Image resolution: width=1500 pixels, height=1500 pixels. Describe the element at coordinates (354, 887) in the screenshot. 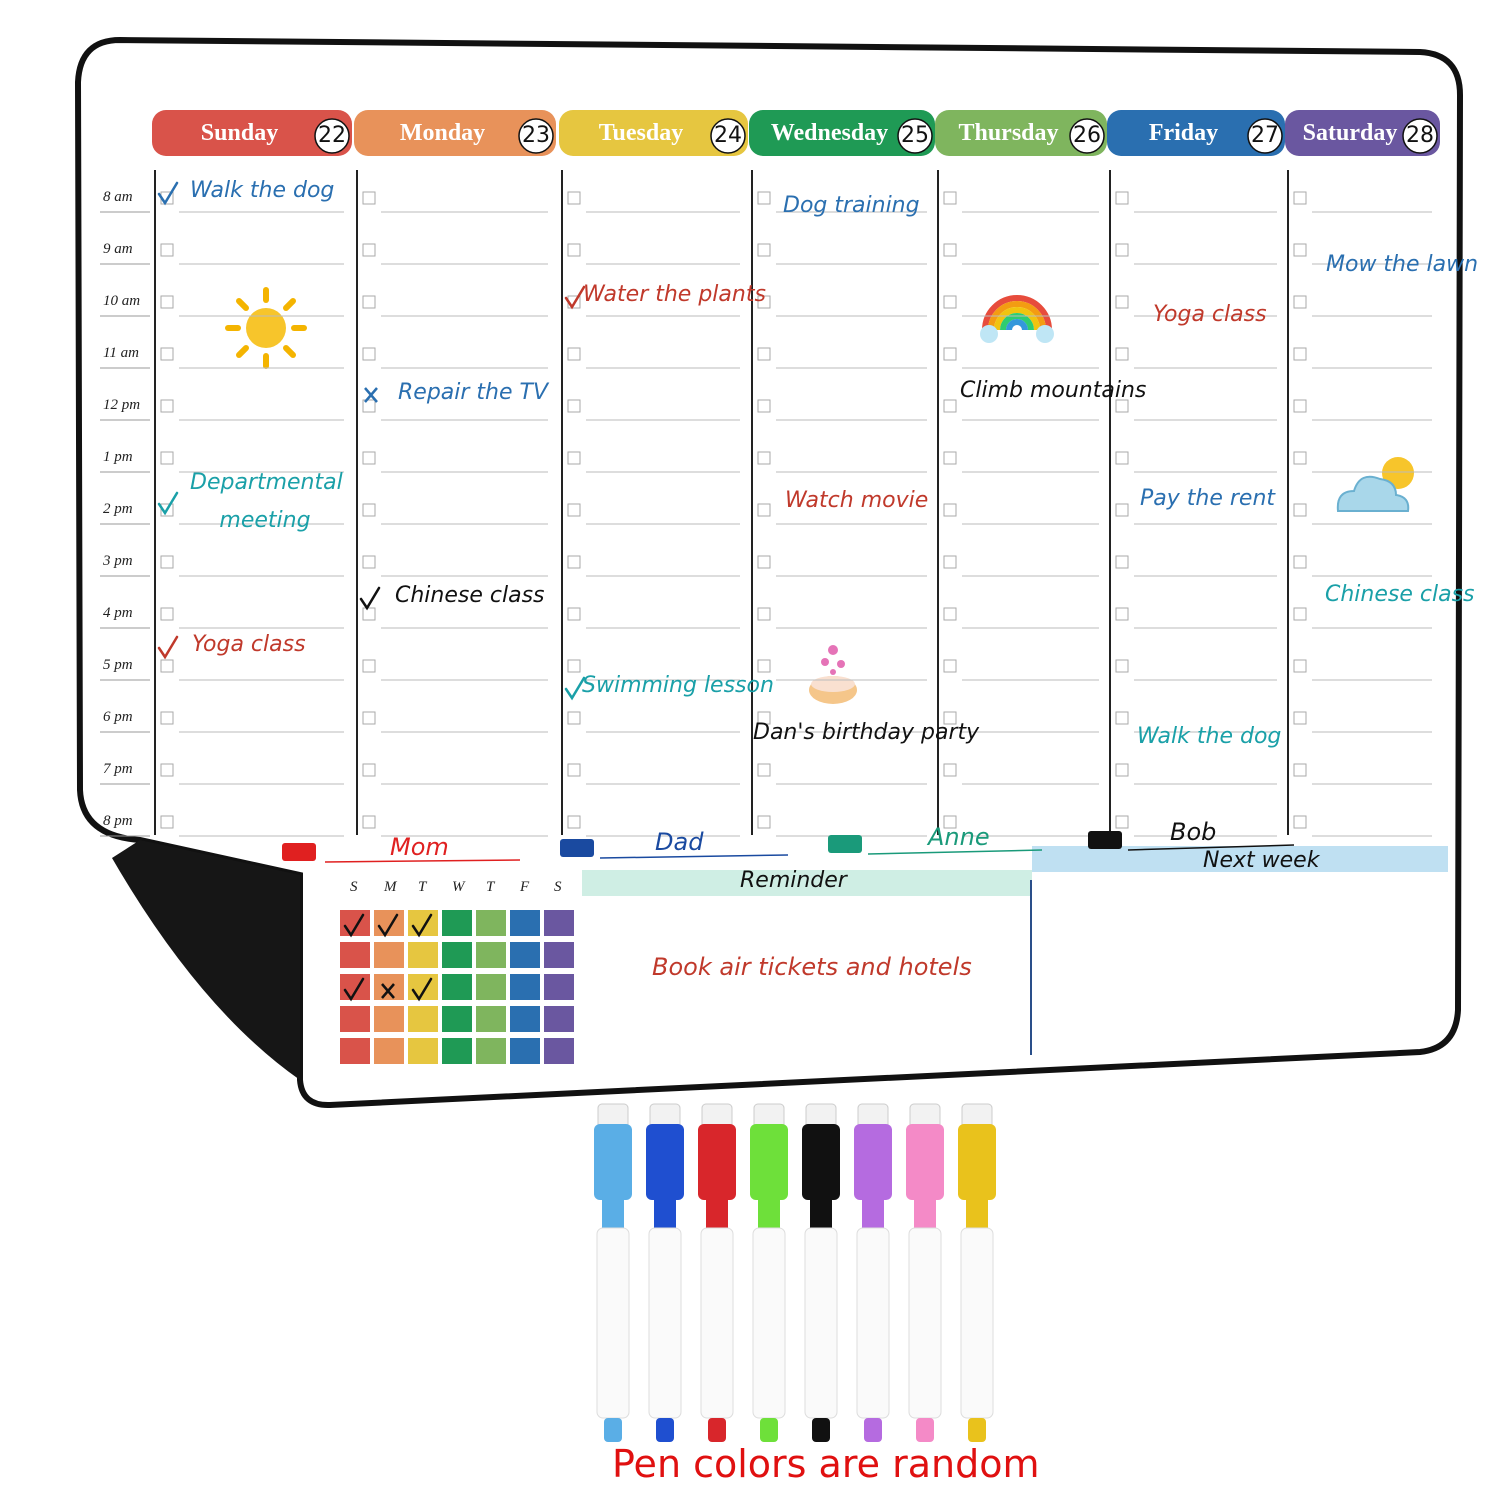

I see `tracker-weekday: S` at that location.